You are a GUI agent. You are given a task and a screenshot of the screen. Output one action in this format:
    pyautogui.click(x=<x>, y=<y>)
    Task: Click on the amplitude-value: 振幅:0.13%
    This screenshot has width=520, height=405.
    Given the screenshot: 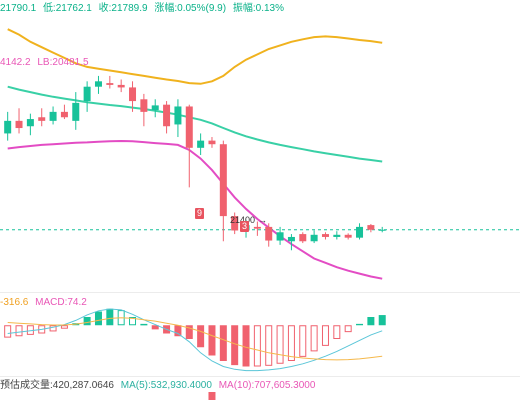 What is the action you would take?
    pyautogui.click(x=258, y=8)
    